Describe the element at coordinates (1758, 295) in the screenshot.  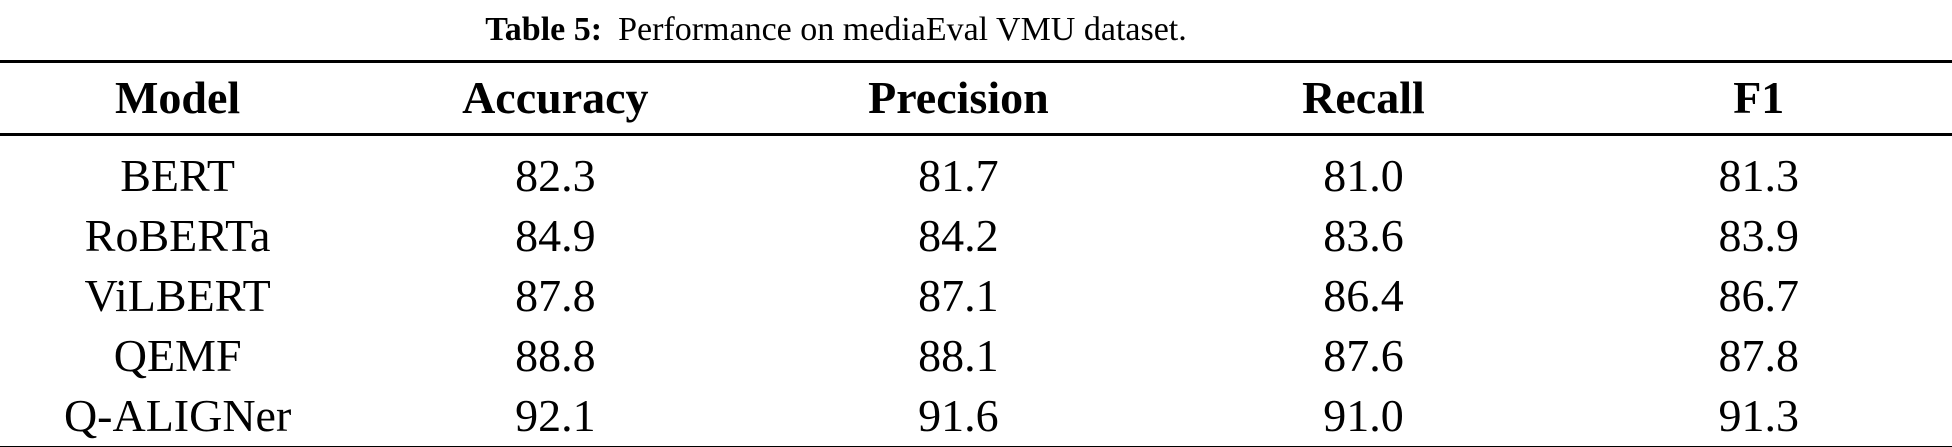
I see `cell-f1: 86.7` at that location.